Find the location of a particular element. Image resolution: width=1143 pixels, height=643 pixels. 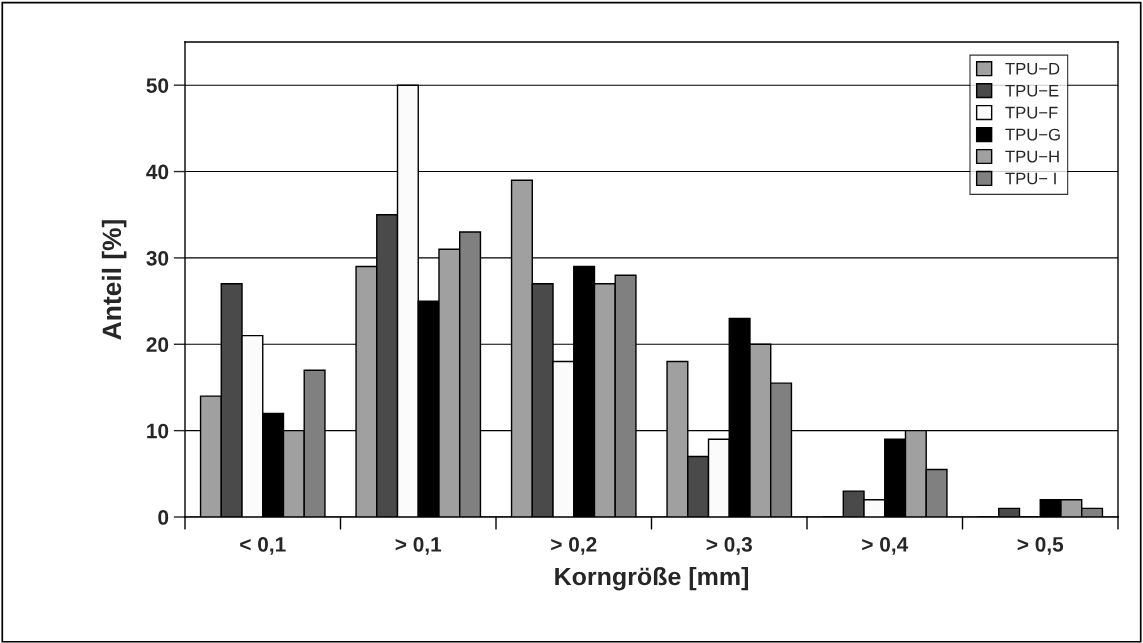

y-tick-label: 10 is located at coordinates (158, 431).